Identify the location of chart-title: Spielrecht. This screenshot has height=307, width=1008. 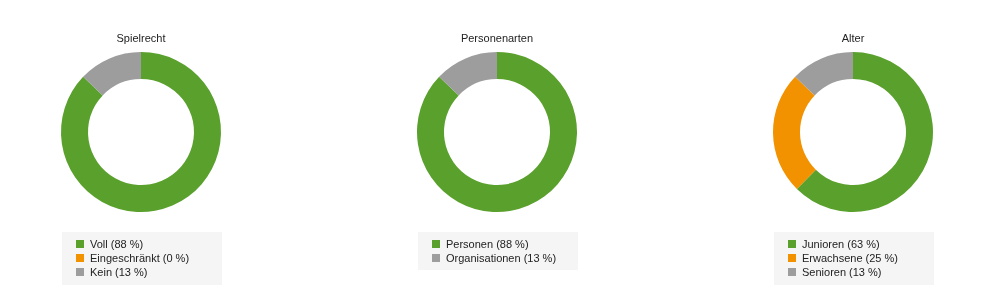
(141, 38).